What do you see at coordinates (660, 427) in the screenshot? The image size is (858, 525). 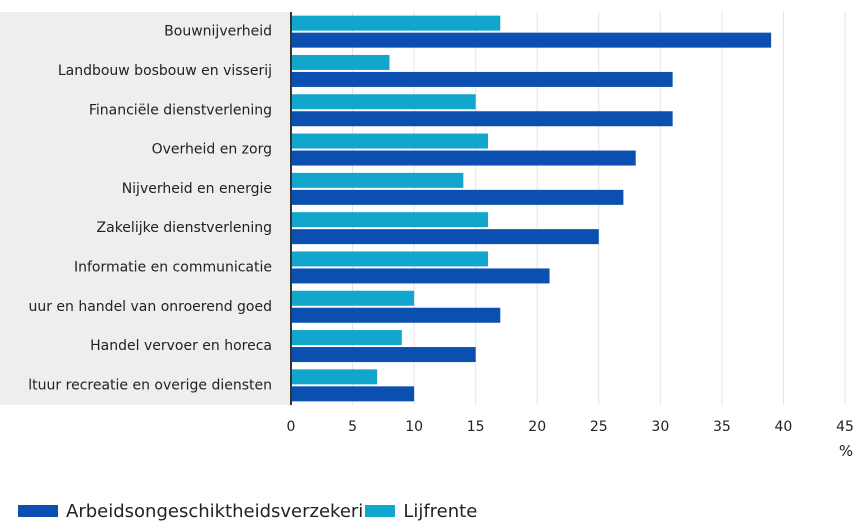 I see `x-tick-label: 30` at bounding box center [660, 427].